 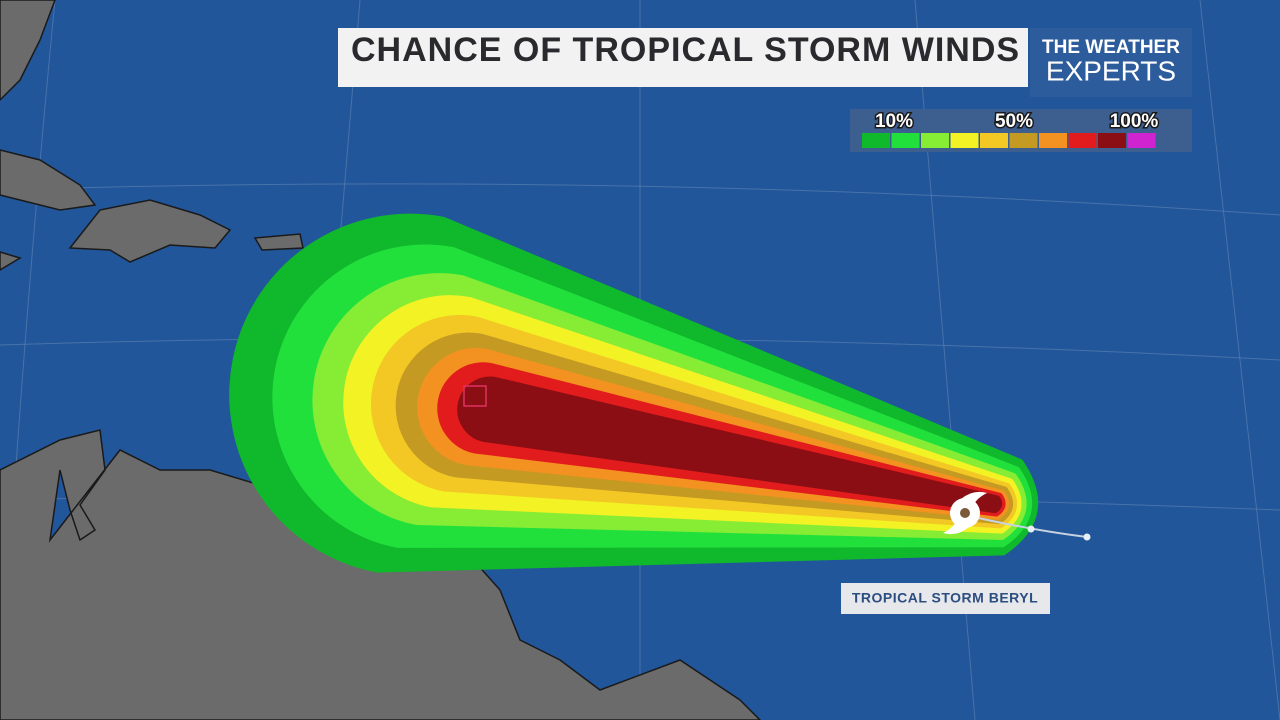 What do you see at coordinates (894, 121) in the screenshot?
I see `legend-label: 10%` at bounding box center [894, 121].